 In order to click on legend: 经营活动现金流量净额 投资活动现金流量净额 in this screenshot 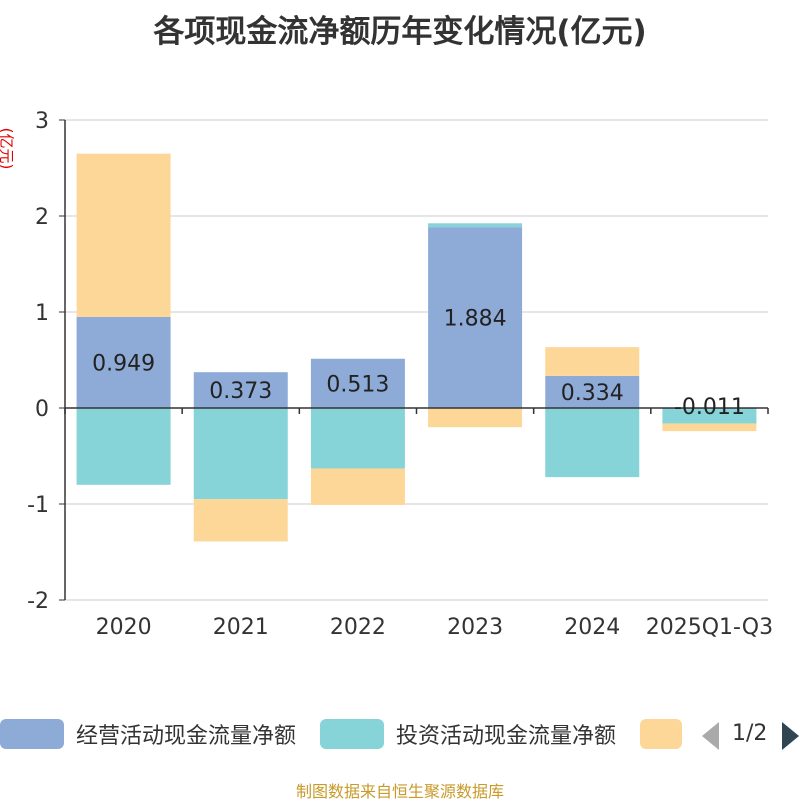, I will do `click(400, 736)`.